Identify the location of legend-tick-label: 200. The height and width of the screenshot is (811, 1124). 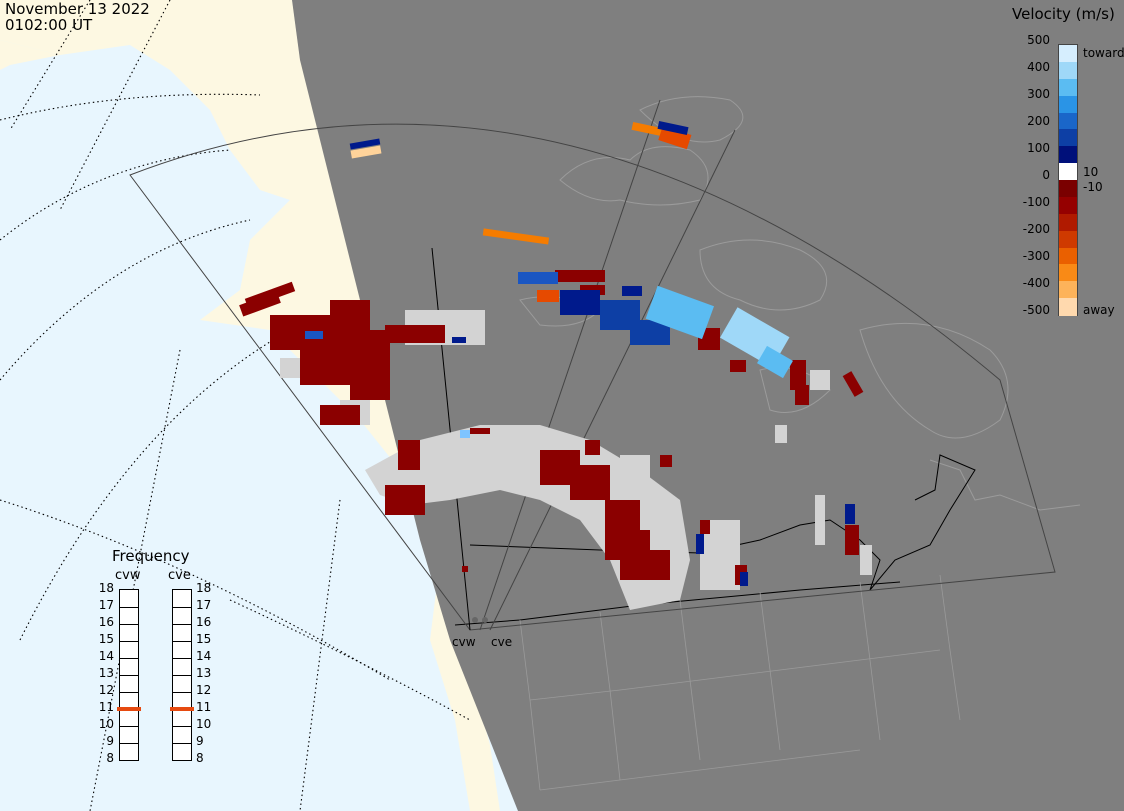
(1038, 121).